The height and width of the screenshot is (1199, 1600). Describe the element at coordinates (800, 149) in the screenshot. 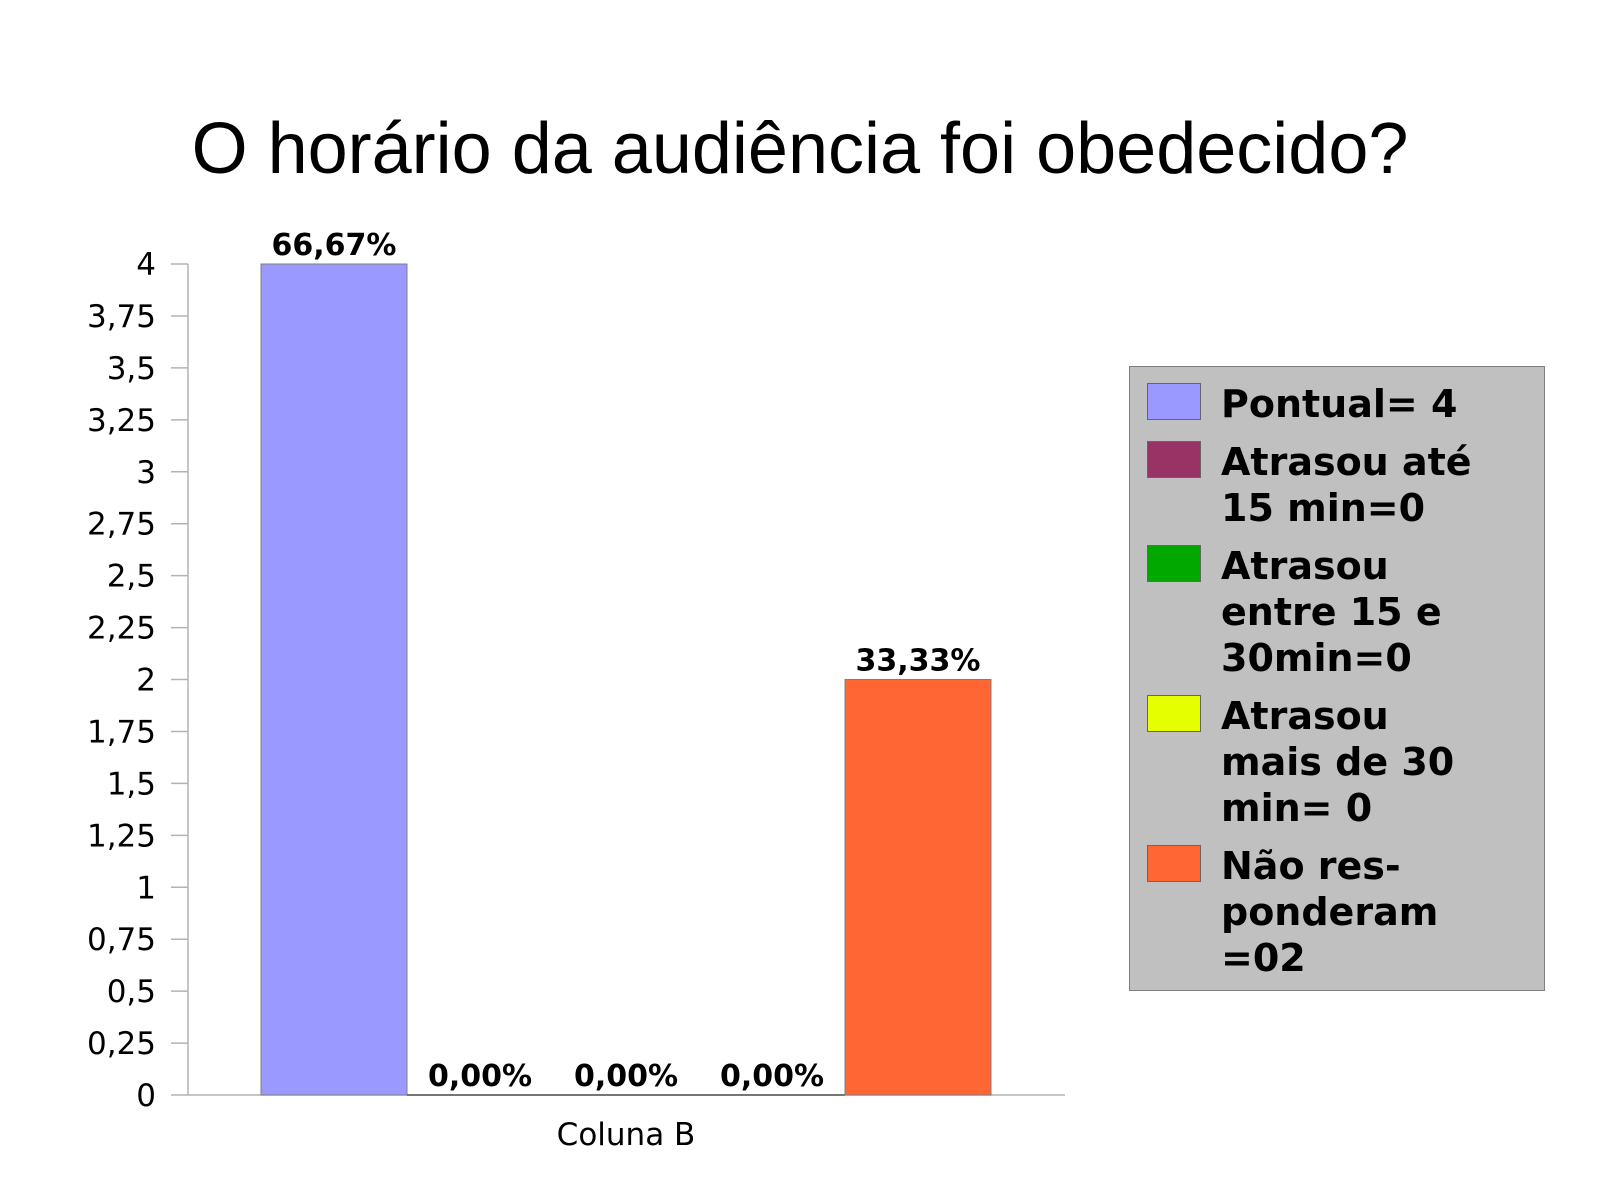

I see `chart-title: O horário da audiência foi obedecido?` at that location.